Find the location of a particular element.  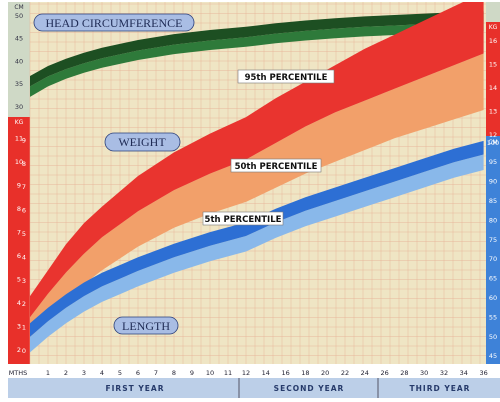

axis-tick-label: 12 is located at coordinates (493, 135).